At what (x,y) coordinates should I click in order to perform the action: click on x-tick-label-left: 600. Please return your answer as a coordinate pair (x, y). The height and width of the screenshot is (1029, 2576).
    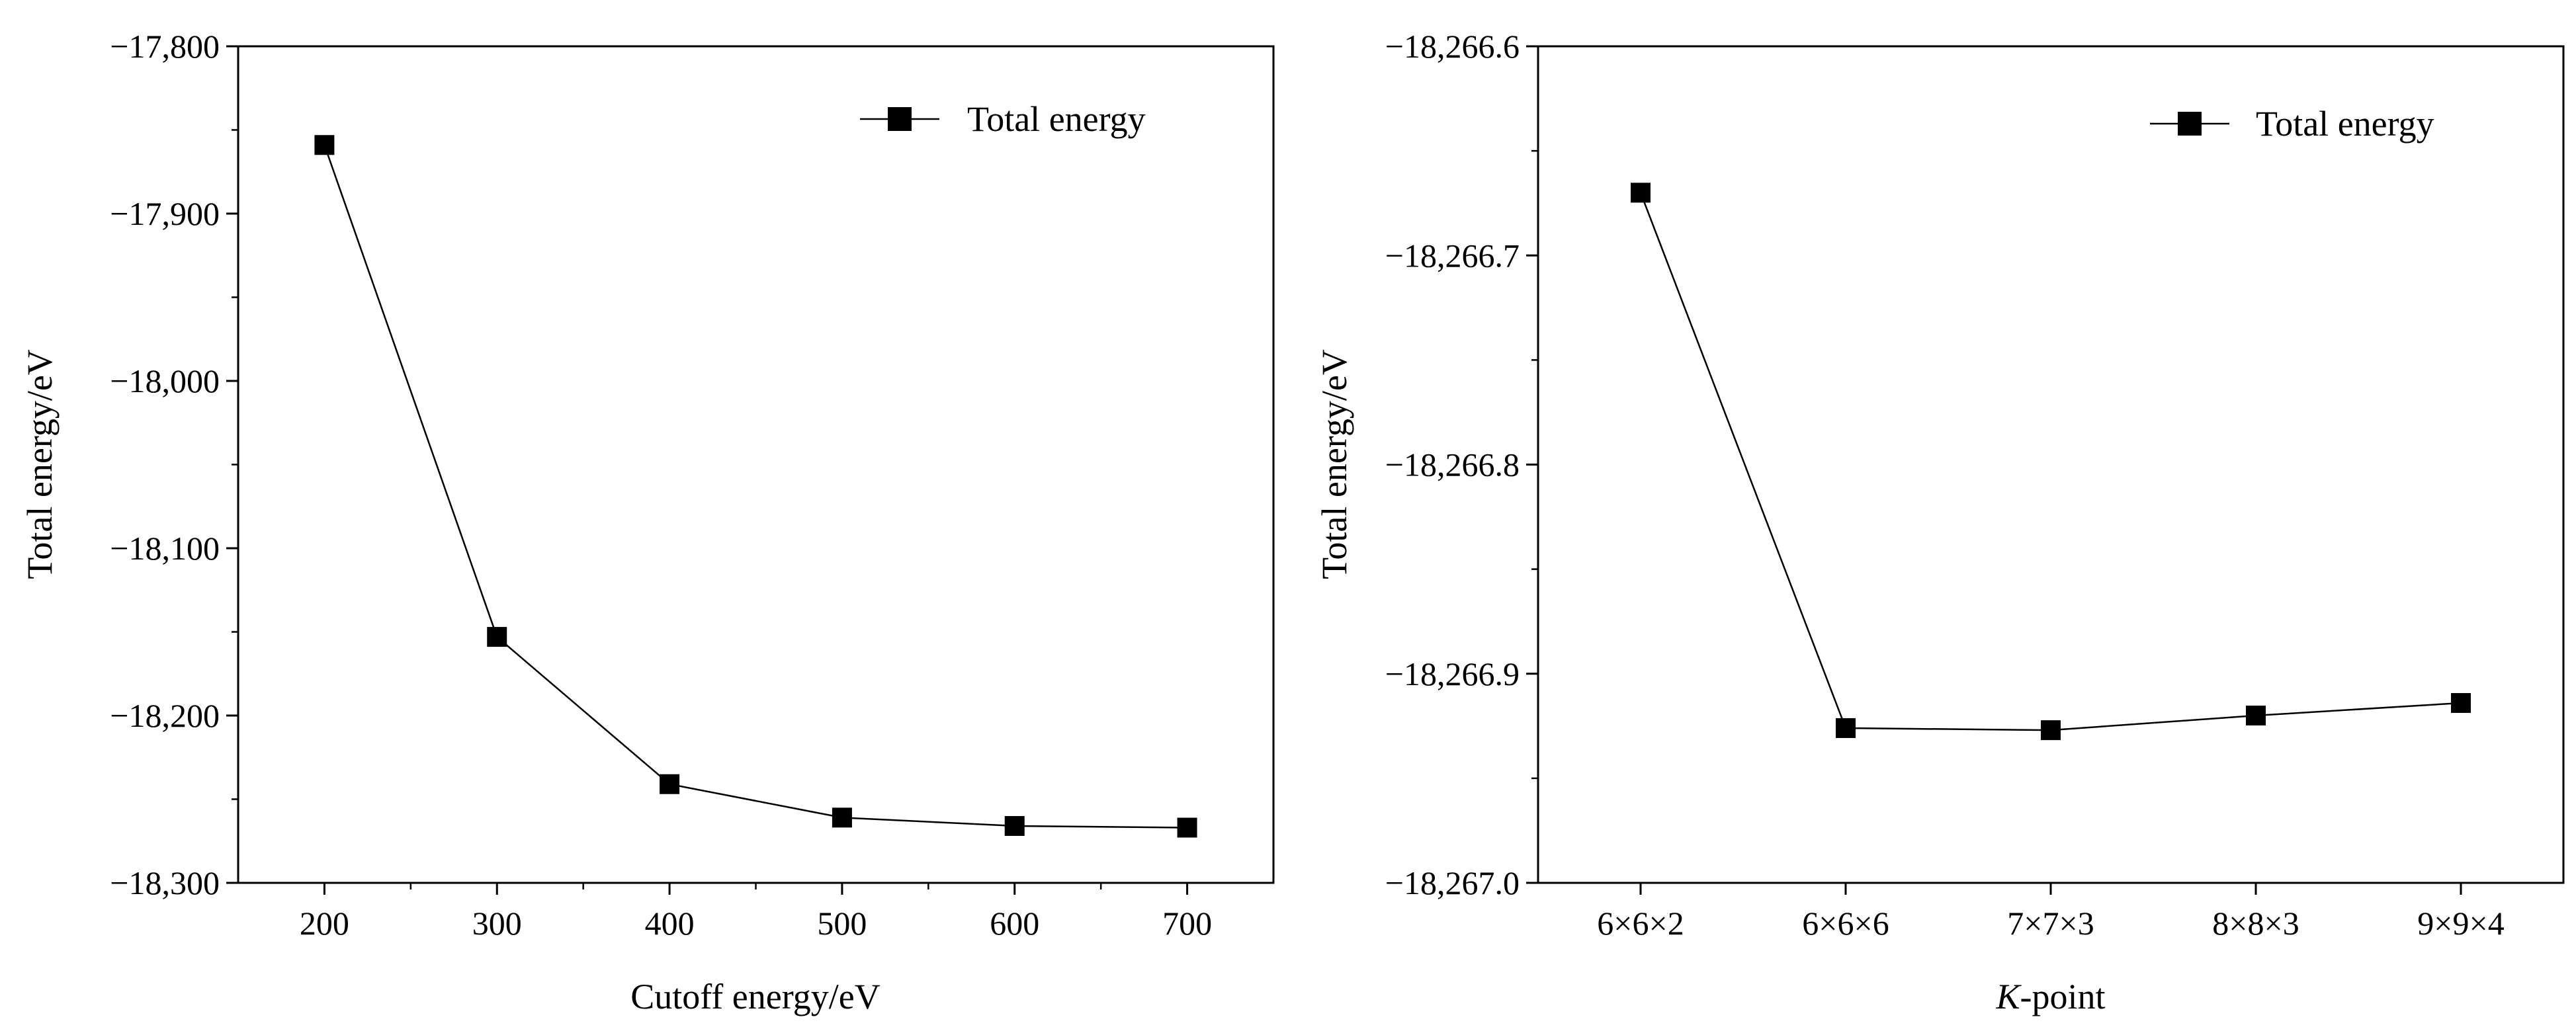
    Looking at the image, I should click on (1014, 923).